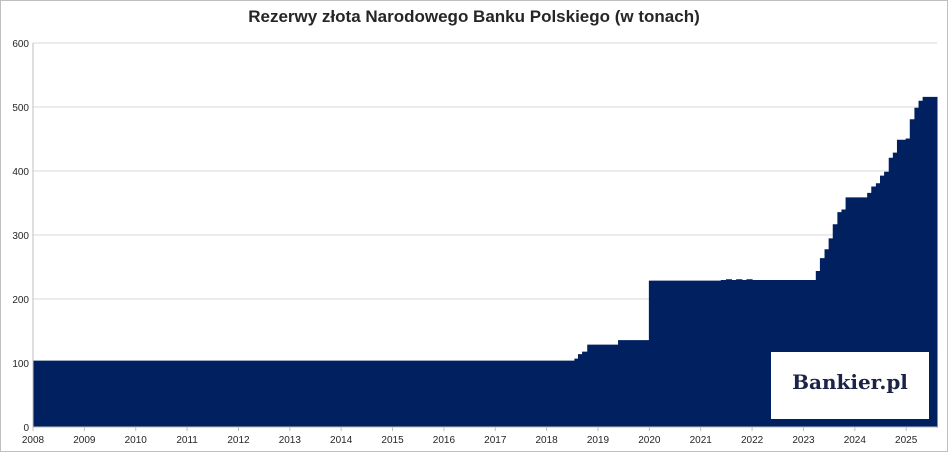 The width and height of the screenshot is (948, 452). Describe the element at coordinates (20, 364) in the screenshot. I see `y-tick-label-100: 100` at that location.